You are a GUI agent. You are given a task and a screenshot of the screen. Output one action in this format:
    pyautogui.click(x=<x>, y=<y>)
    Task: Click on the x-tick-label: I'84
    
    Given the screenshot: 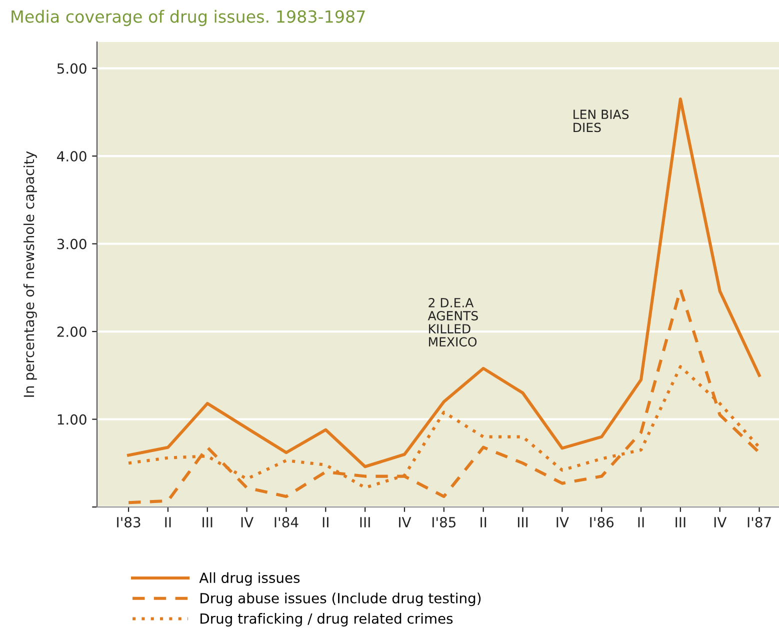 What is the action you would take?
    pyautogui.click(x=286, y=522)
    